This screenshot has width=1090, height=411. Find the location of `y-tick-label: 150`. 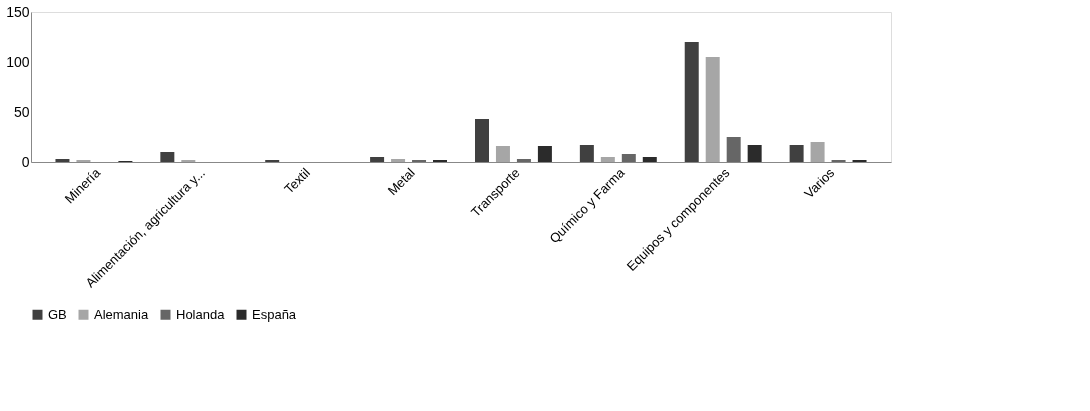

y-tick-label: 150 is located at coordinates (18, 11).